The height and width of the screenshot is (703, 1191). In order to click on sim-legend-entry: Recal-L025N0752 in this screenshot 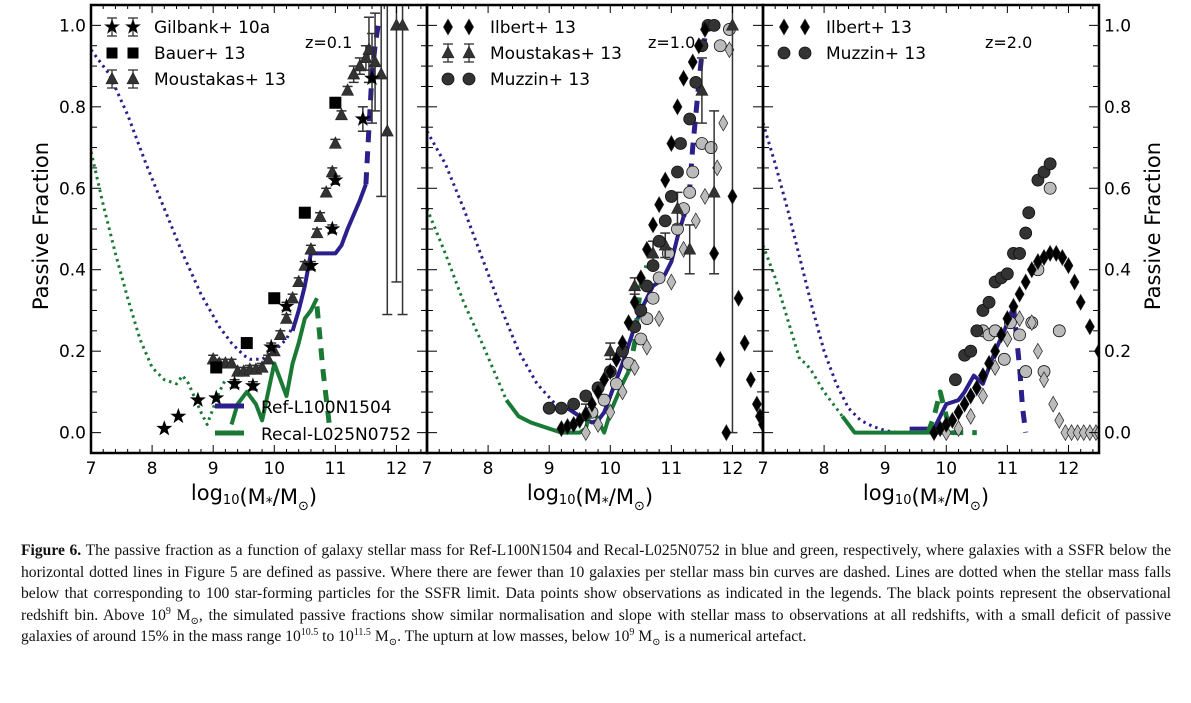, I will do `click(313, 435)`.